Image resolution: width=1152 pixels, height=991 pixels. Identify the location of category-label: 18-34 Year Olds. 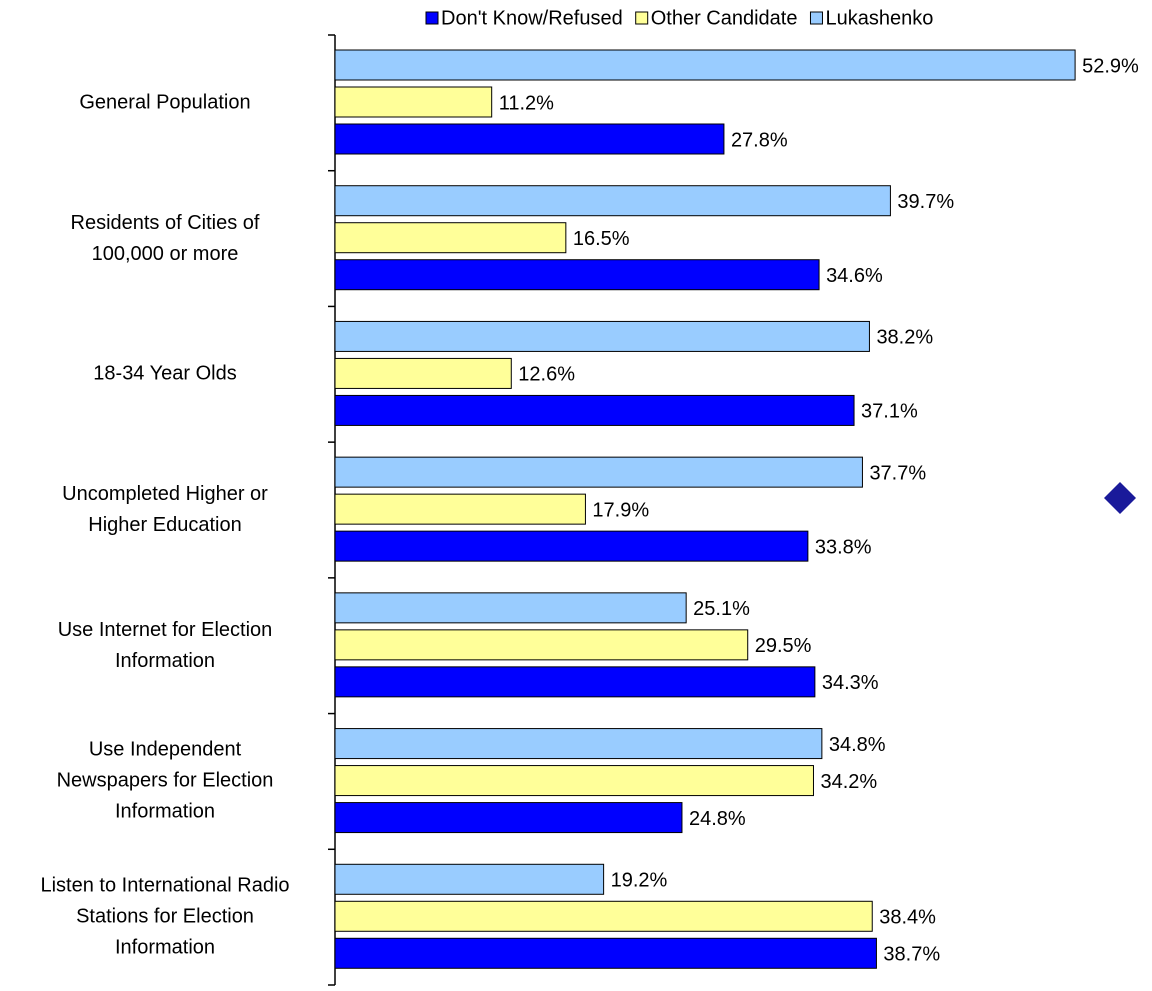
(165, 373).